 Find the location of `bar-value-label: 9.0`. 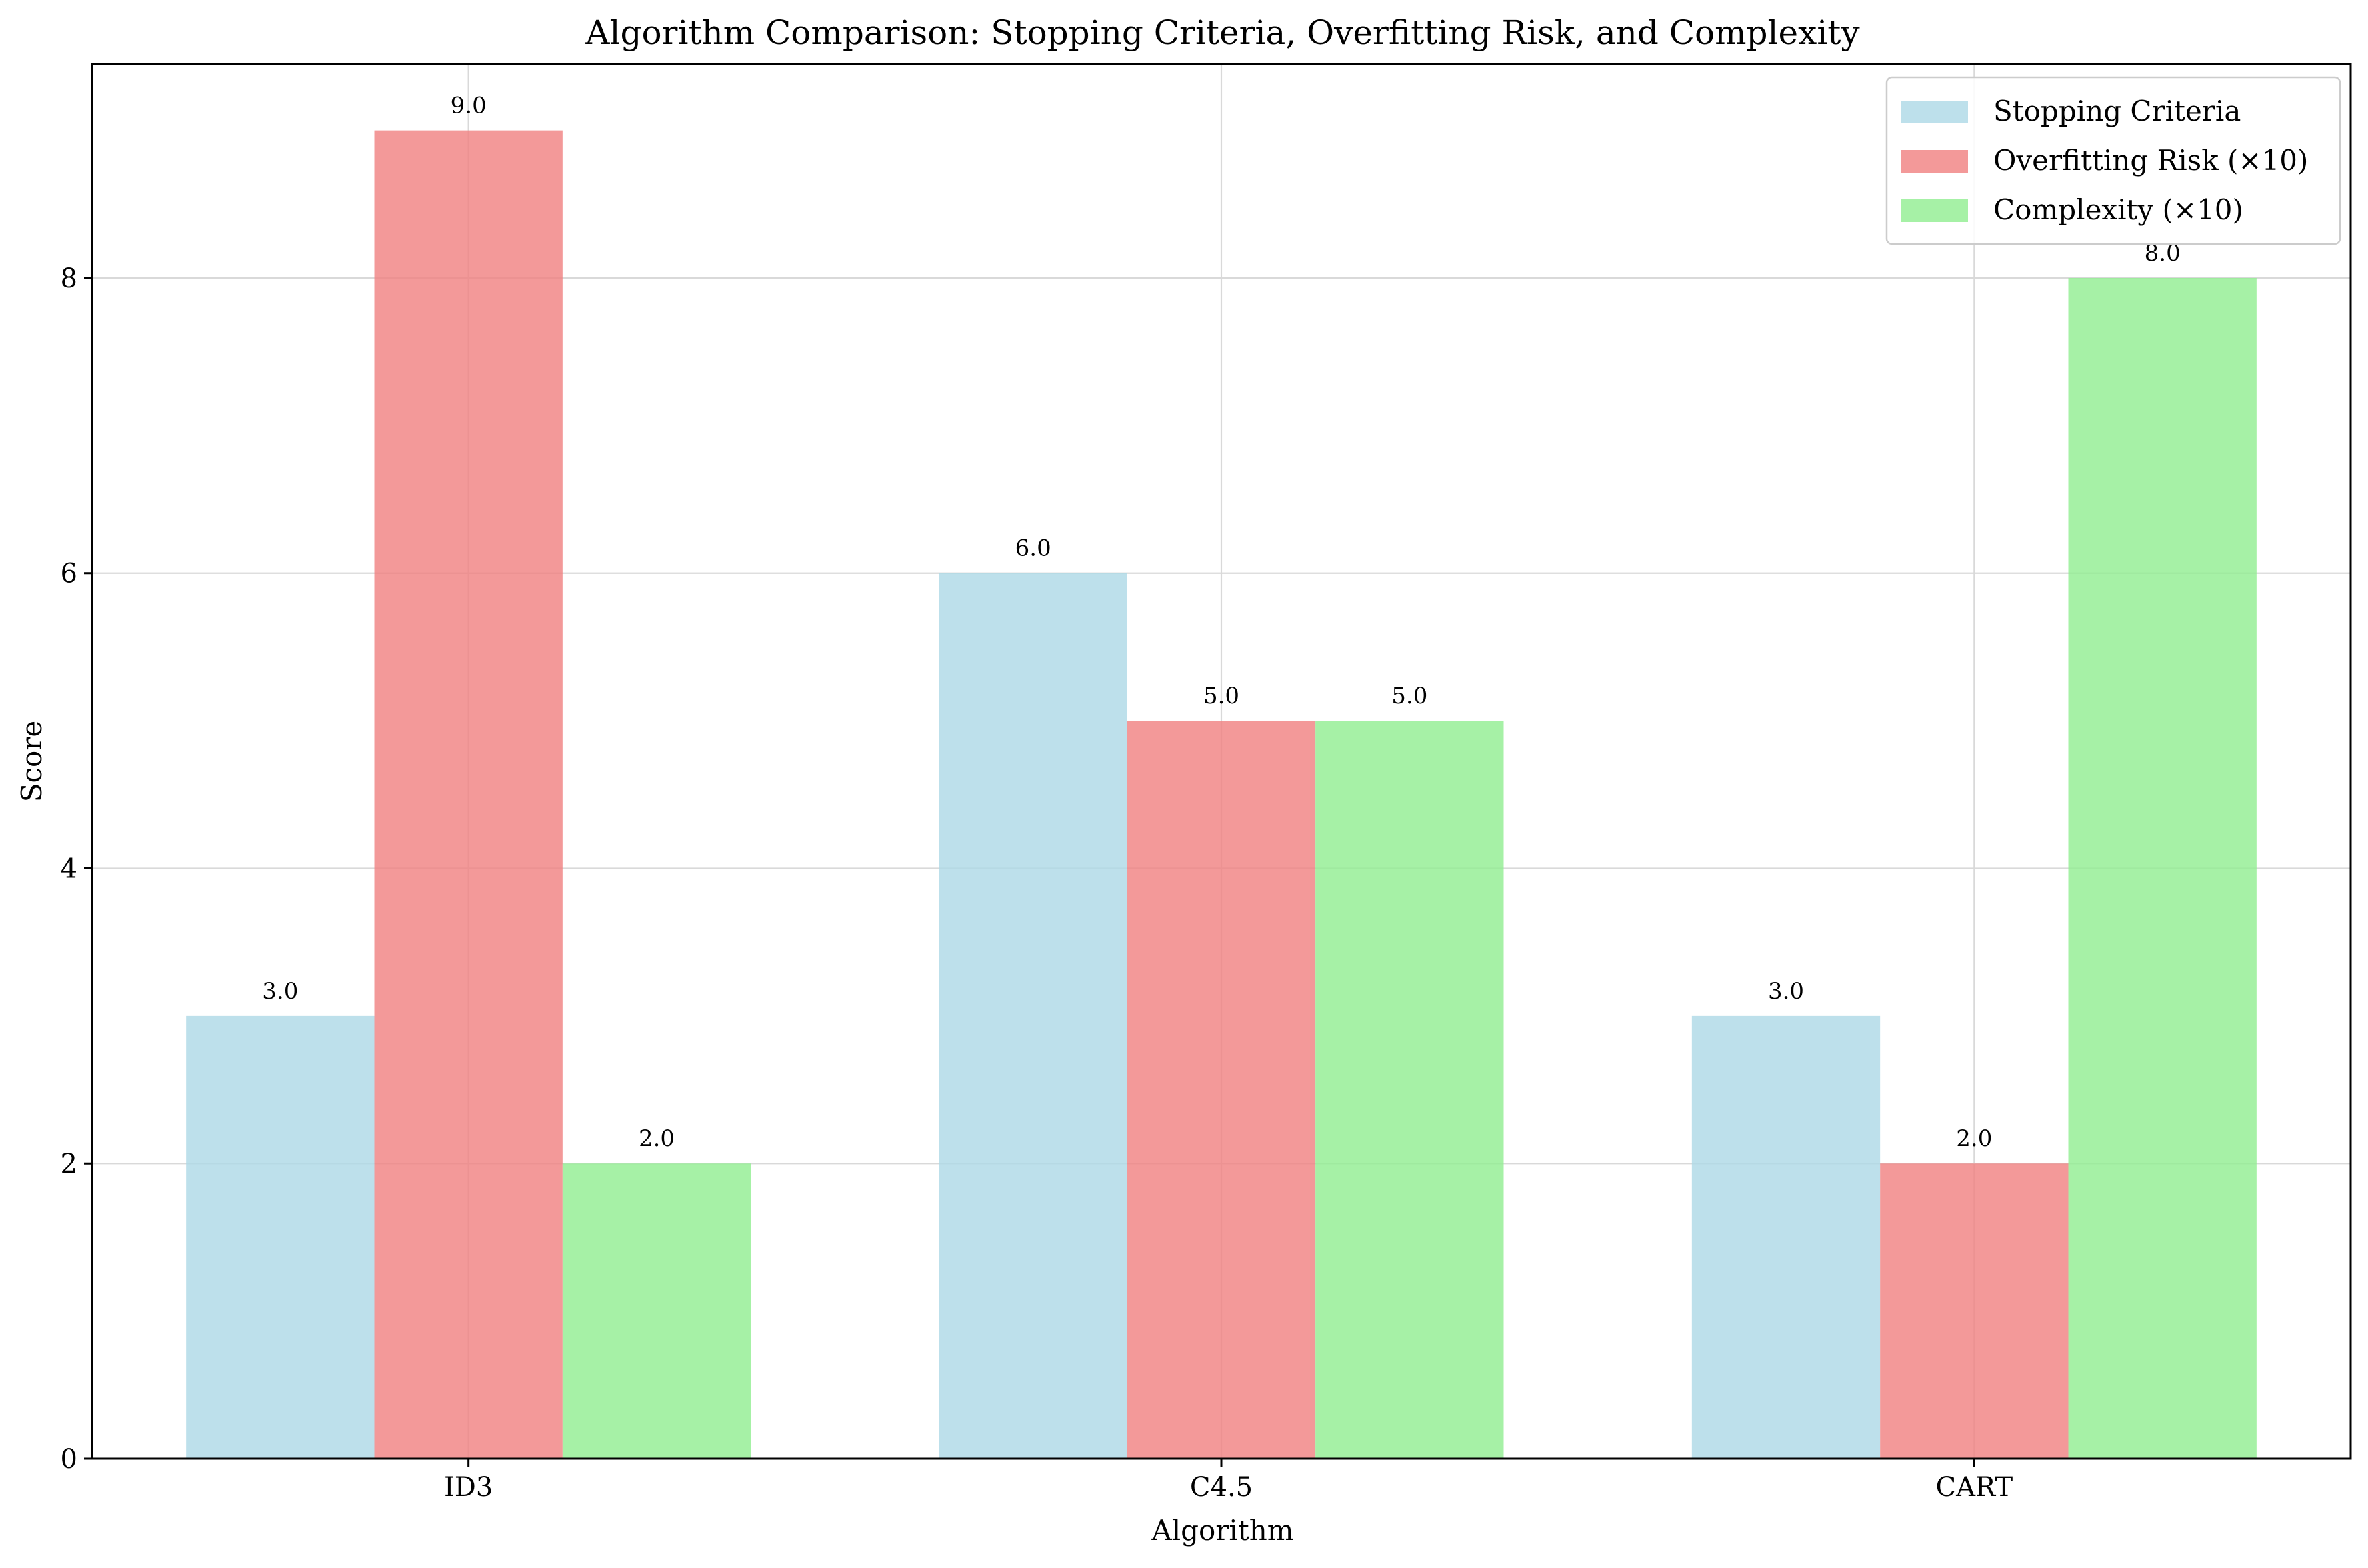

bar-value-label: 9.0 is located at coordinates (469, 106).